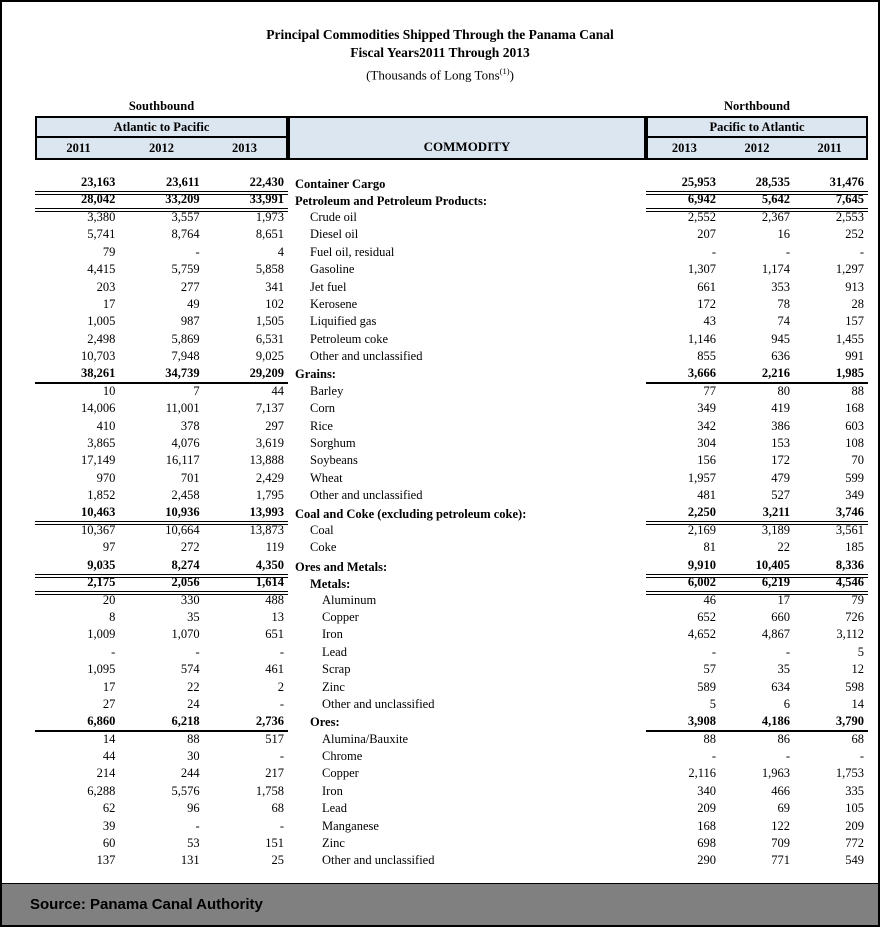  I want to click on value-cell: 527, so click(780, 495).